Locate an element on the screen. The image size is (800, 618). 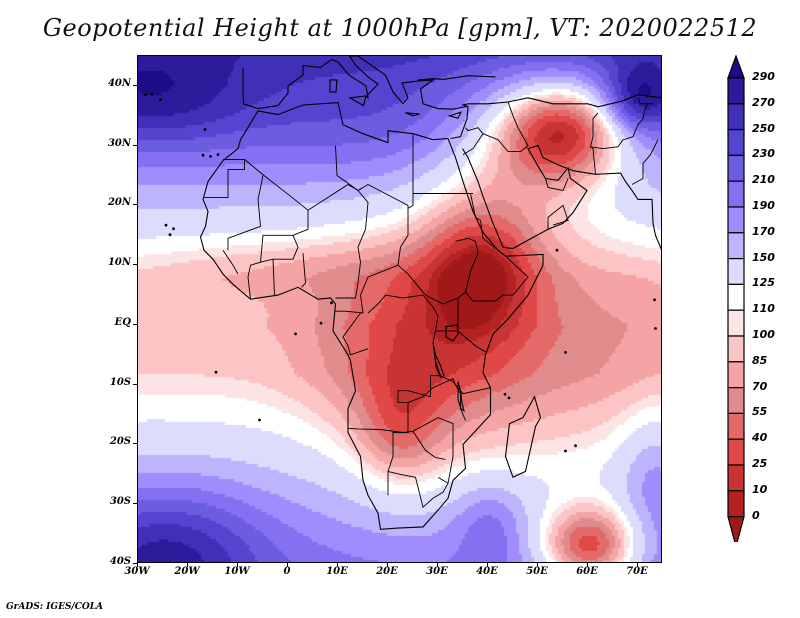
colorbar-label: 55 is located at coordinates (760, 412).